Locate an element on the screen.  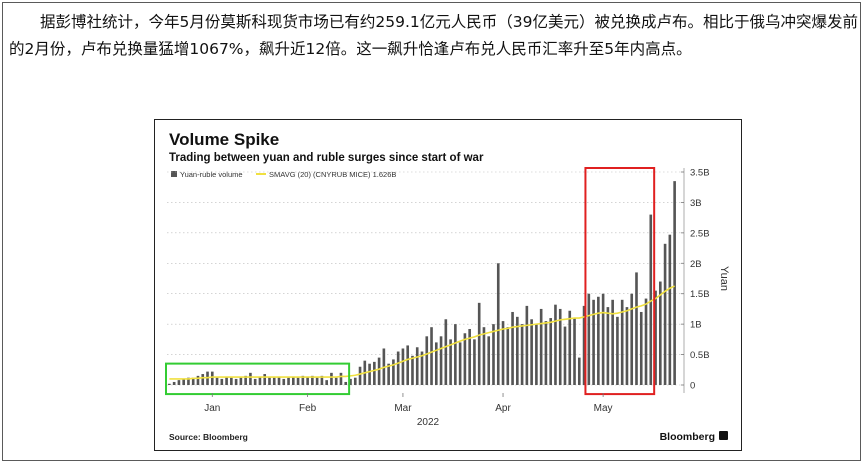
smavg-line is located at coordinates (422, 332).